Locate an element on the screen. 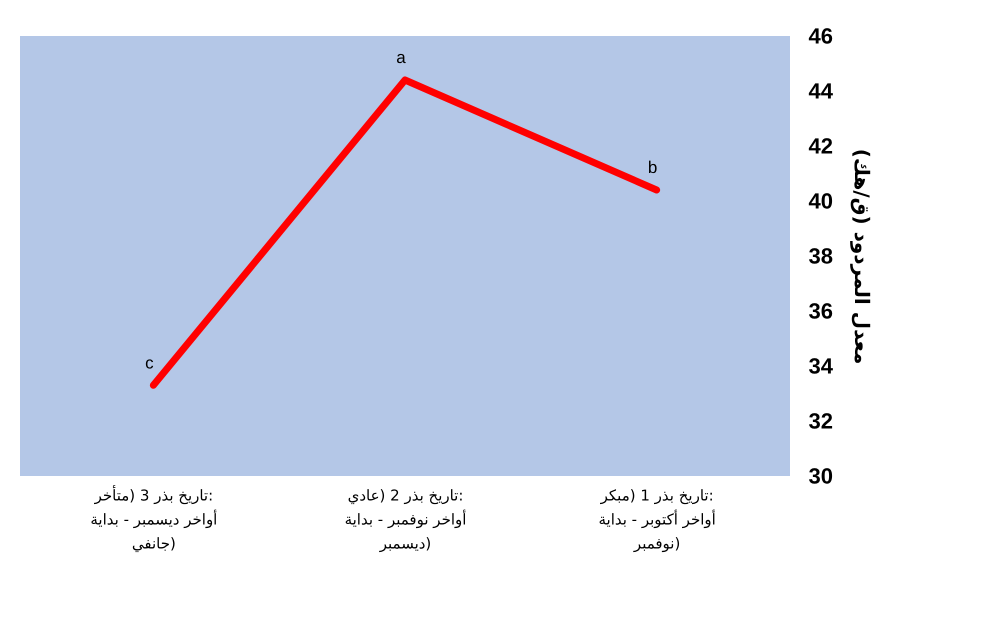 The image size is (991, 627). y-tick-label: 38 is located at coordinates (820, 256).